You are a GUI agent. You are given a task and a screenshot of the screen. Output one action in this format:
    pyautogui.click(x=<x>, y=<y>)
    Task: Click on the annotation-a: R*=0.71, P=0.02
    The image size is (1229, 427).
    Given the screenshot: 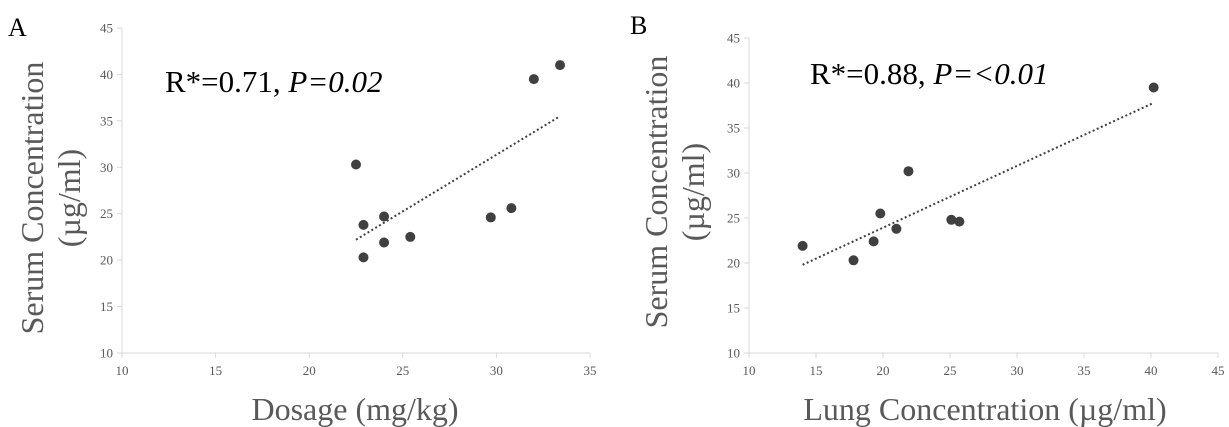 What is the action you would take?
    pyautogui.click(x=274, y=81)
    